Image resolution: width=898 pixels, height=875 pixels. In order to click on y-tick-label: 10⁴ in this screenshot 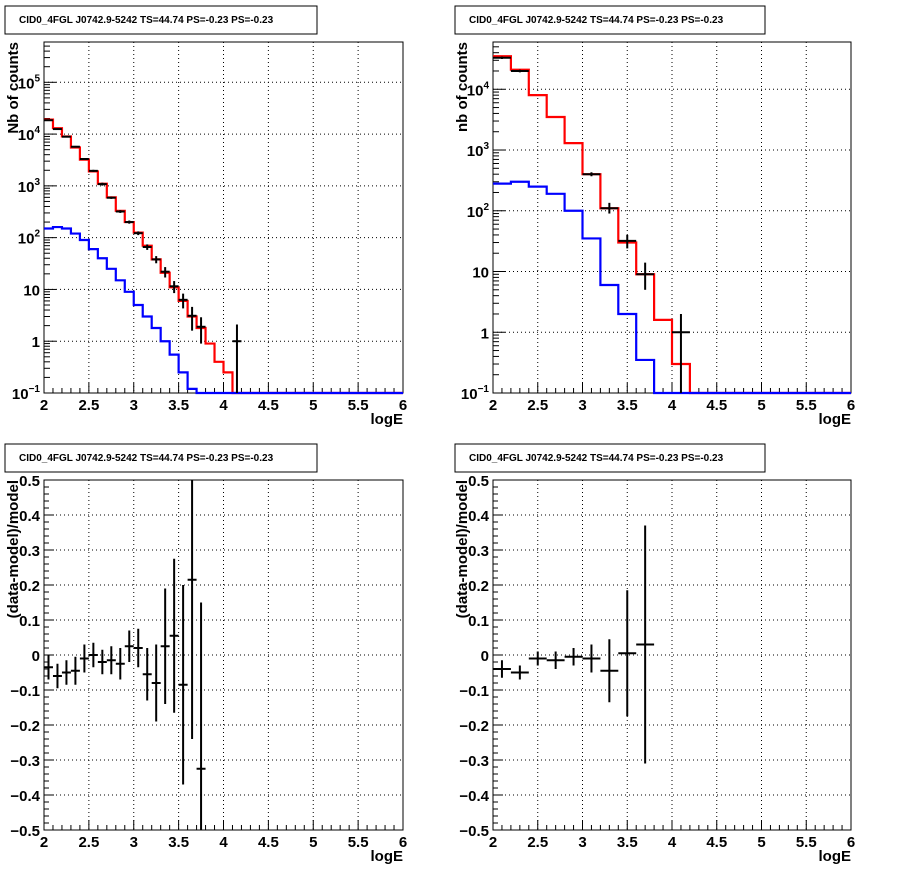, I will do `click(478, 89)`.